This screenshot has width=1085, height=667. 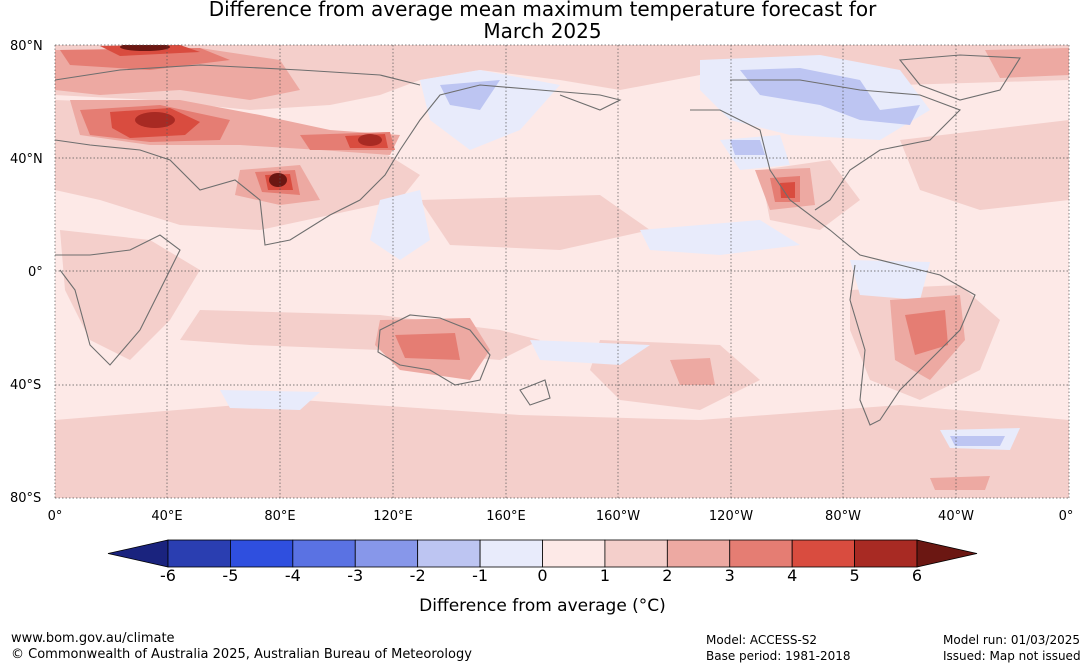 I want to click on lat-label-40s: 40°S, so click(x=26, y=385).